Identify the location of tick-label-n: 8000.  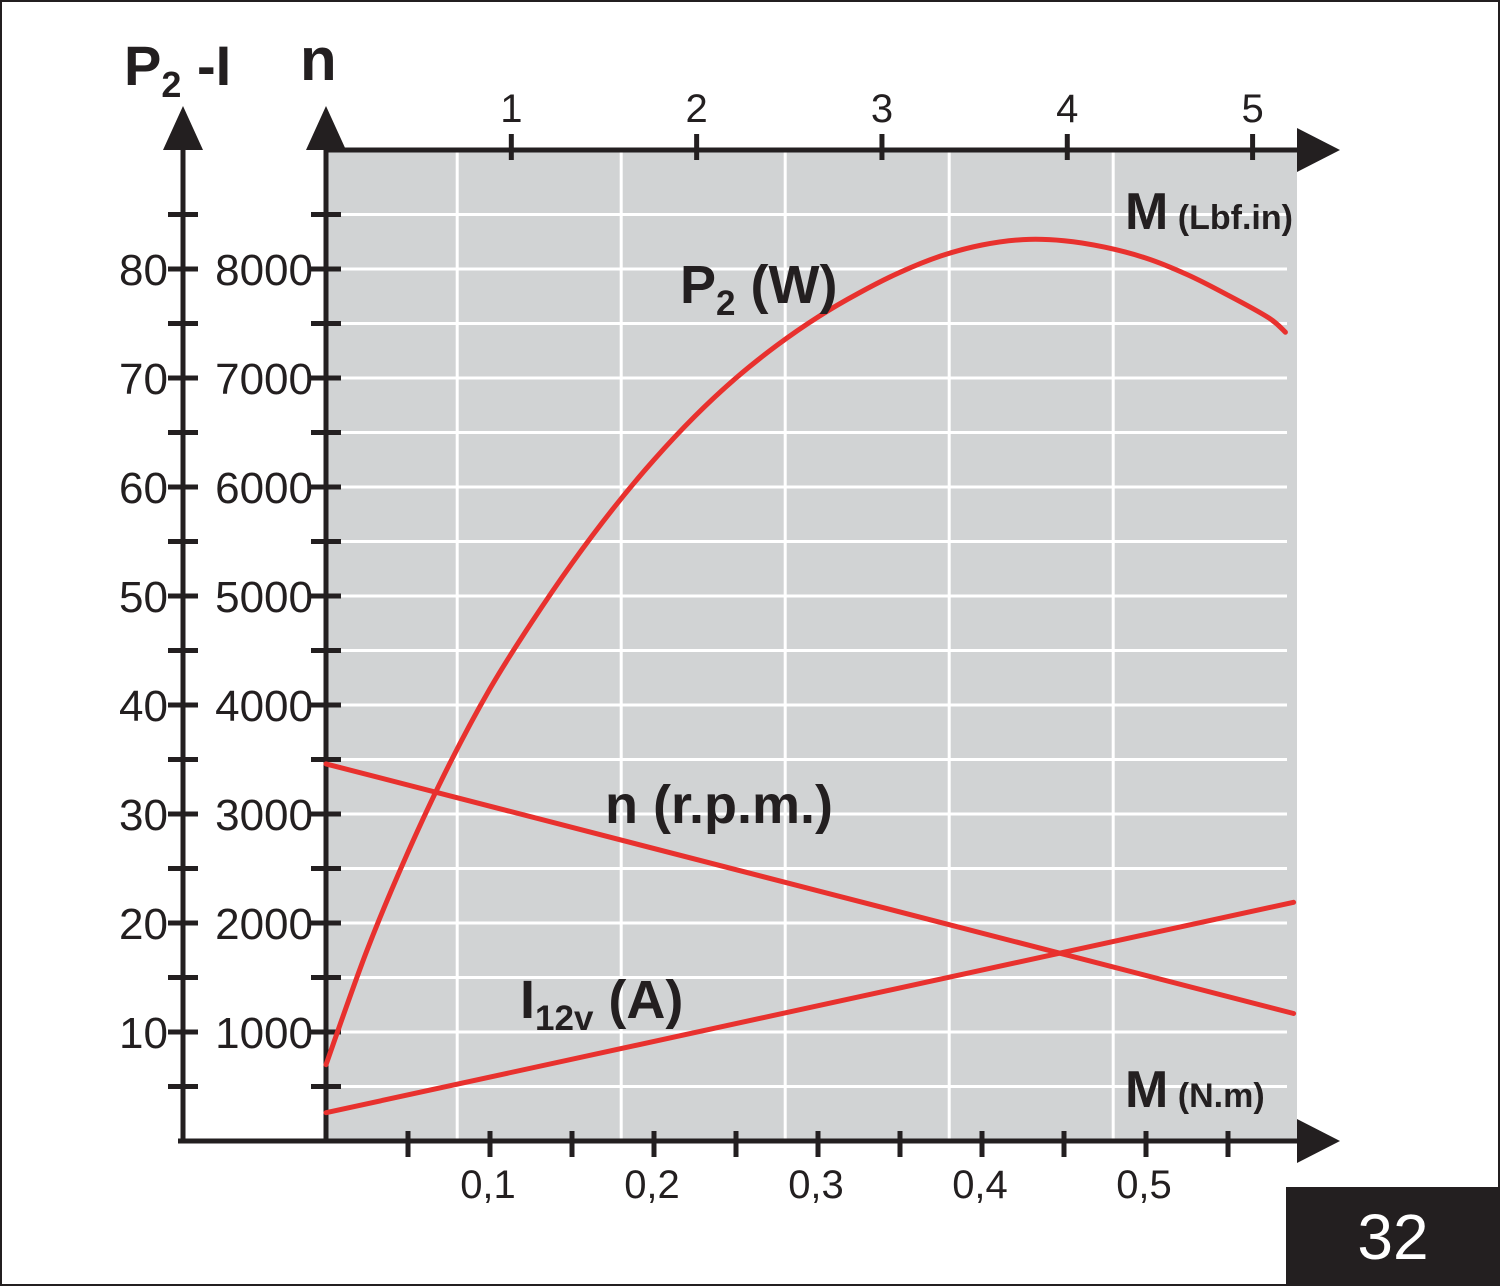
(264, 270).